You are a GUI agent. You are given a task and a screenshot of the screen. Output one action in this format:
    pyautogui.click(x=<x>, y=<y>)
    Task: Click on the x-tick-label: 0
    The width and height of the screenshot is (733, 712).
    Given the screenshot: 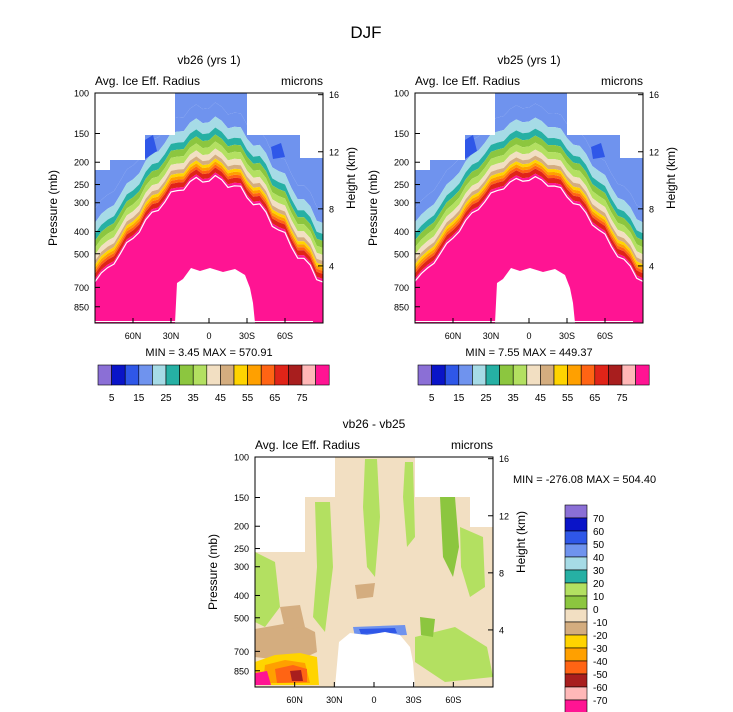 What is the action you would take?
    pyautogui.click(x=528, y=336)
    